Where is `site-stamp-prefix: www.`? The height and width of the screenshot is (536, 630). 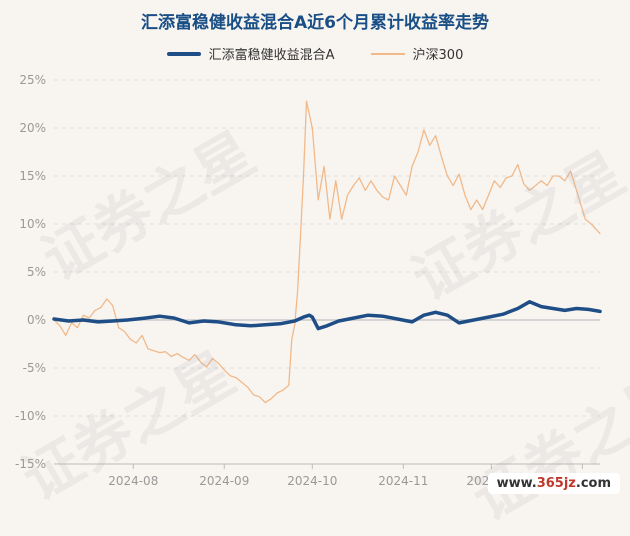
site-stamp-prefix: www. is located at coordinates (516, 483).